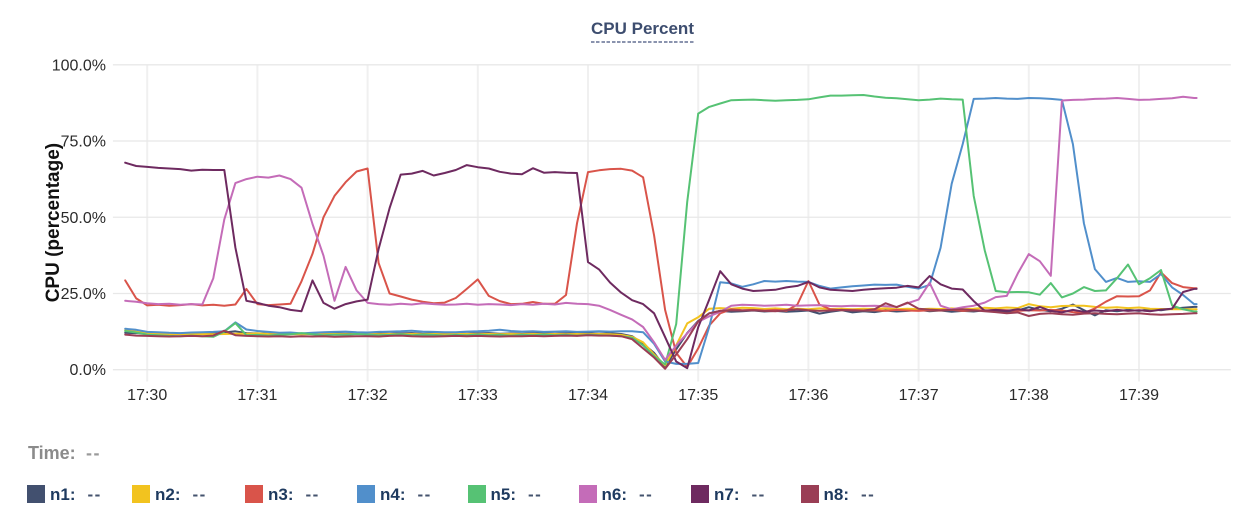 The width and height of the screenshot is (1254, 530). Describe the element at coordinates (147, 395) in the screenshot. I see `svg-text: 17:30` at that location.